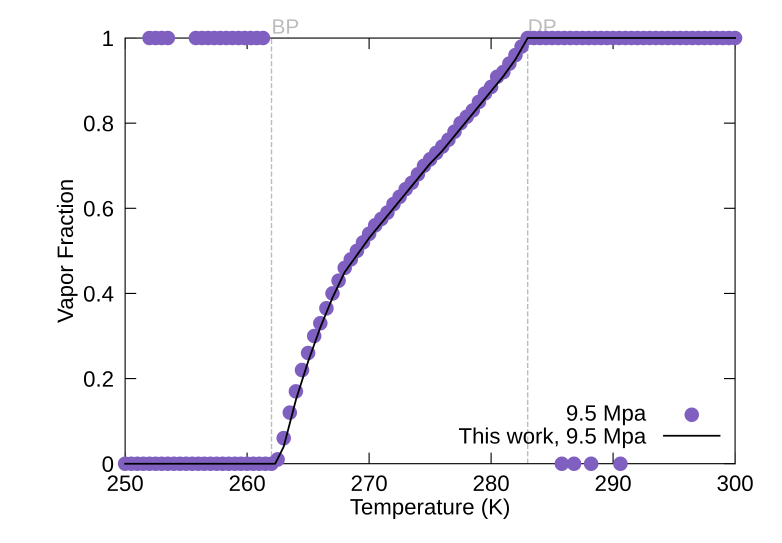 The height and width of the screenshot is (543, 782). What do you see at coordinates (99, 208) in the screenshot?
I see `y-tick-label: 0.6` at bounding box center [99, 208].